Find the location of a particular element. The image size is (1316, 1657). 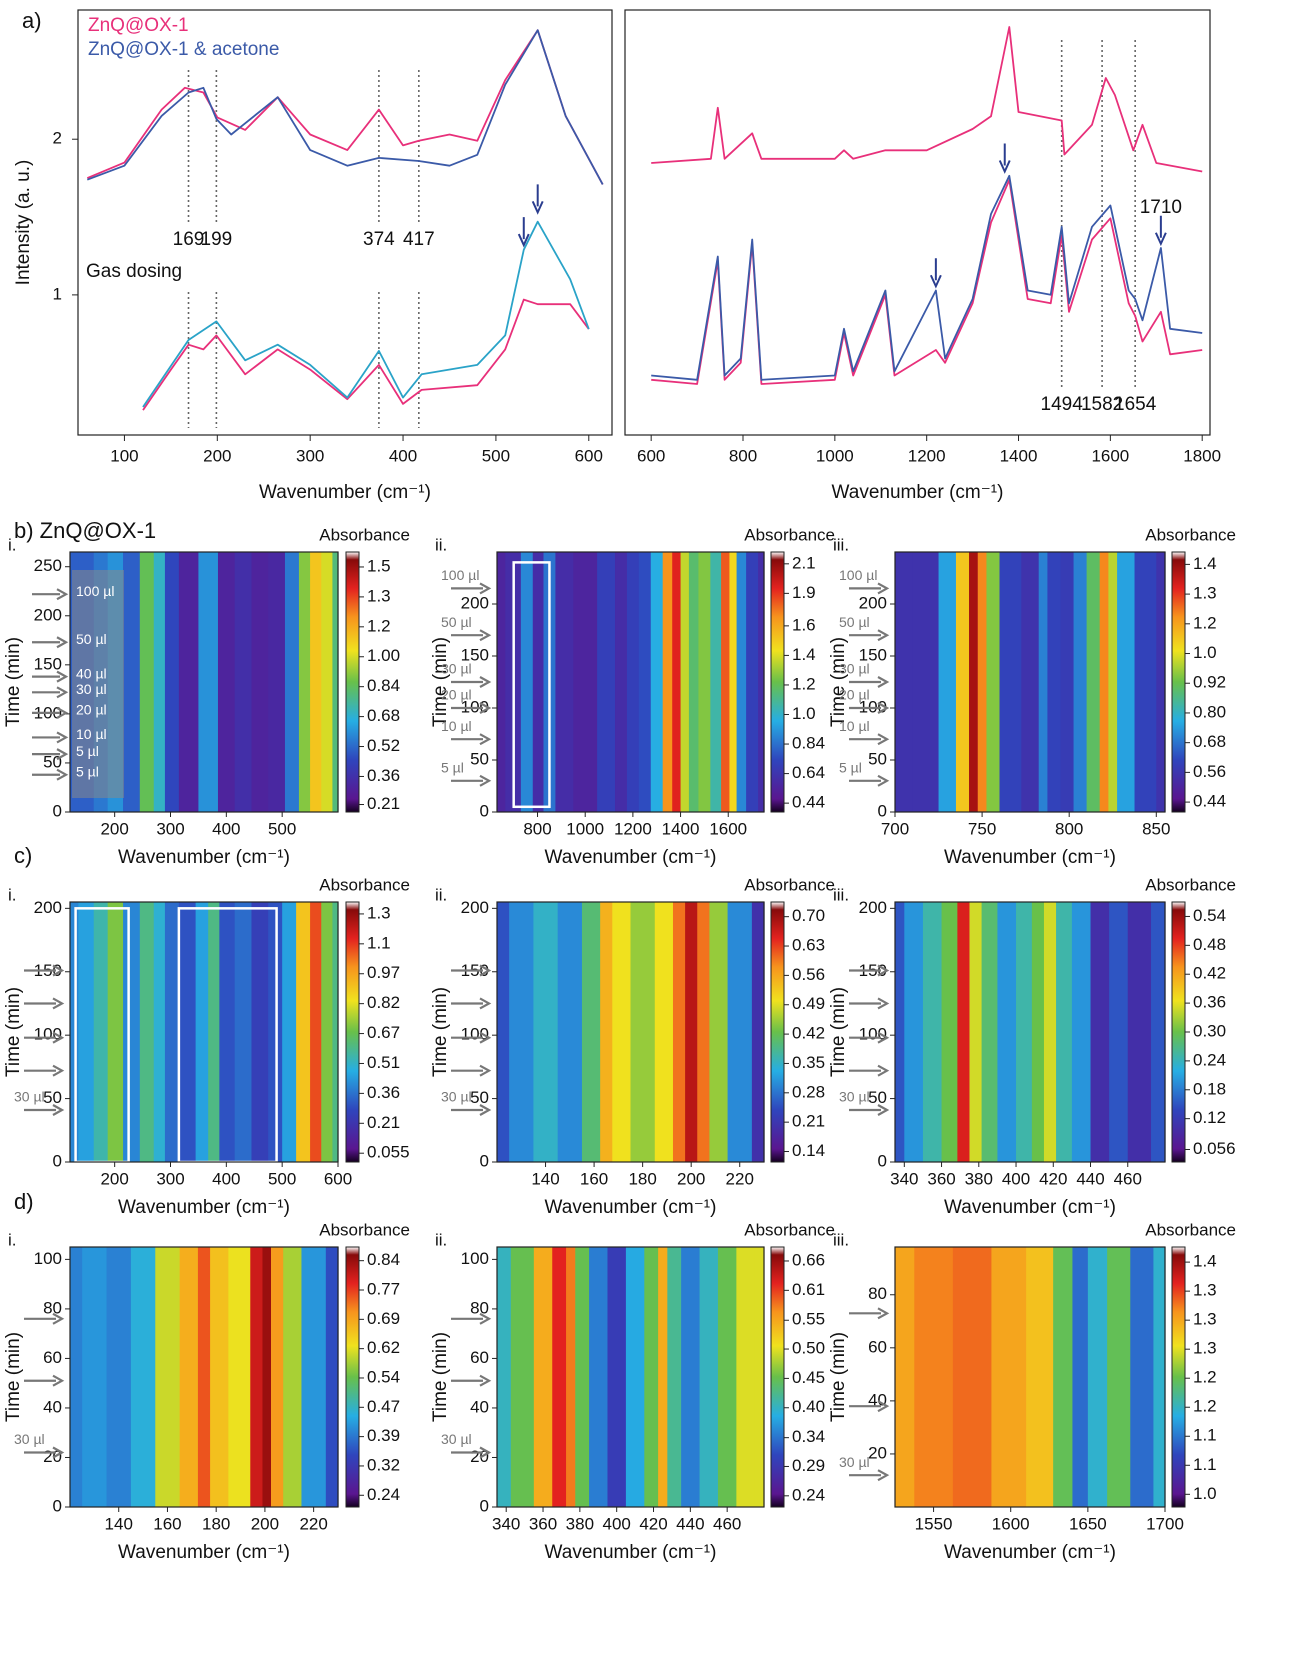

x-tick-label: 460 is located at coordinates (1128, 1178).